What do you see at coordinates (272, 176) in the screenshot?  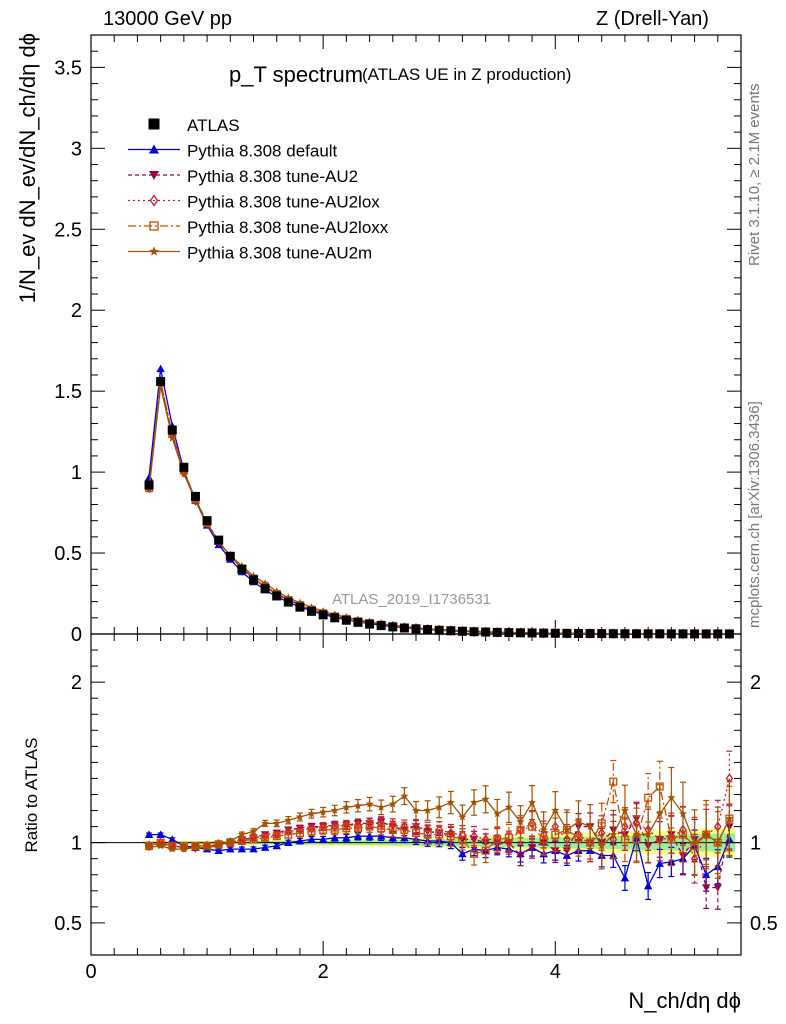 I see `legend-label-2: Pythia 8.308 tune-AU2` at bounding box center [272, 176].